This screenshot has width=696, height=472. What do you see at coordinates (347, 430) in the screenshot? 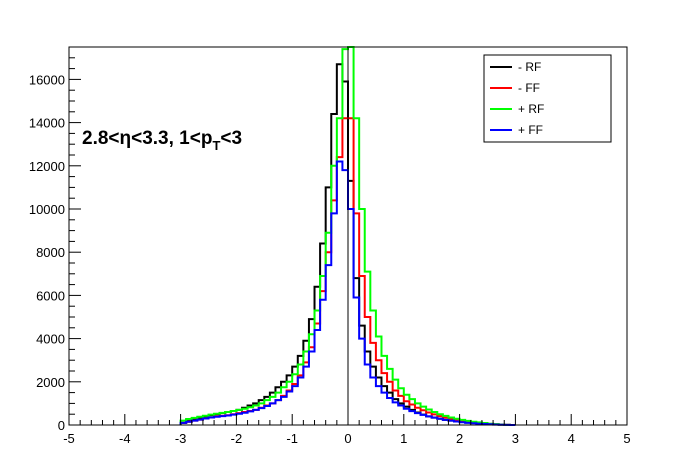
I see `x-axis: -5 -4 -3 -2 -1 0 1 2 3 4 5` at bounding box center [347, 430].